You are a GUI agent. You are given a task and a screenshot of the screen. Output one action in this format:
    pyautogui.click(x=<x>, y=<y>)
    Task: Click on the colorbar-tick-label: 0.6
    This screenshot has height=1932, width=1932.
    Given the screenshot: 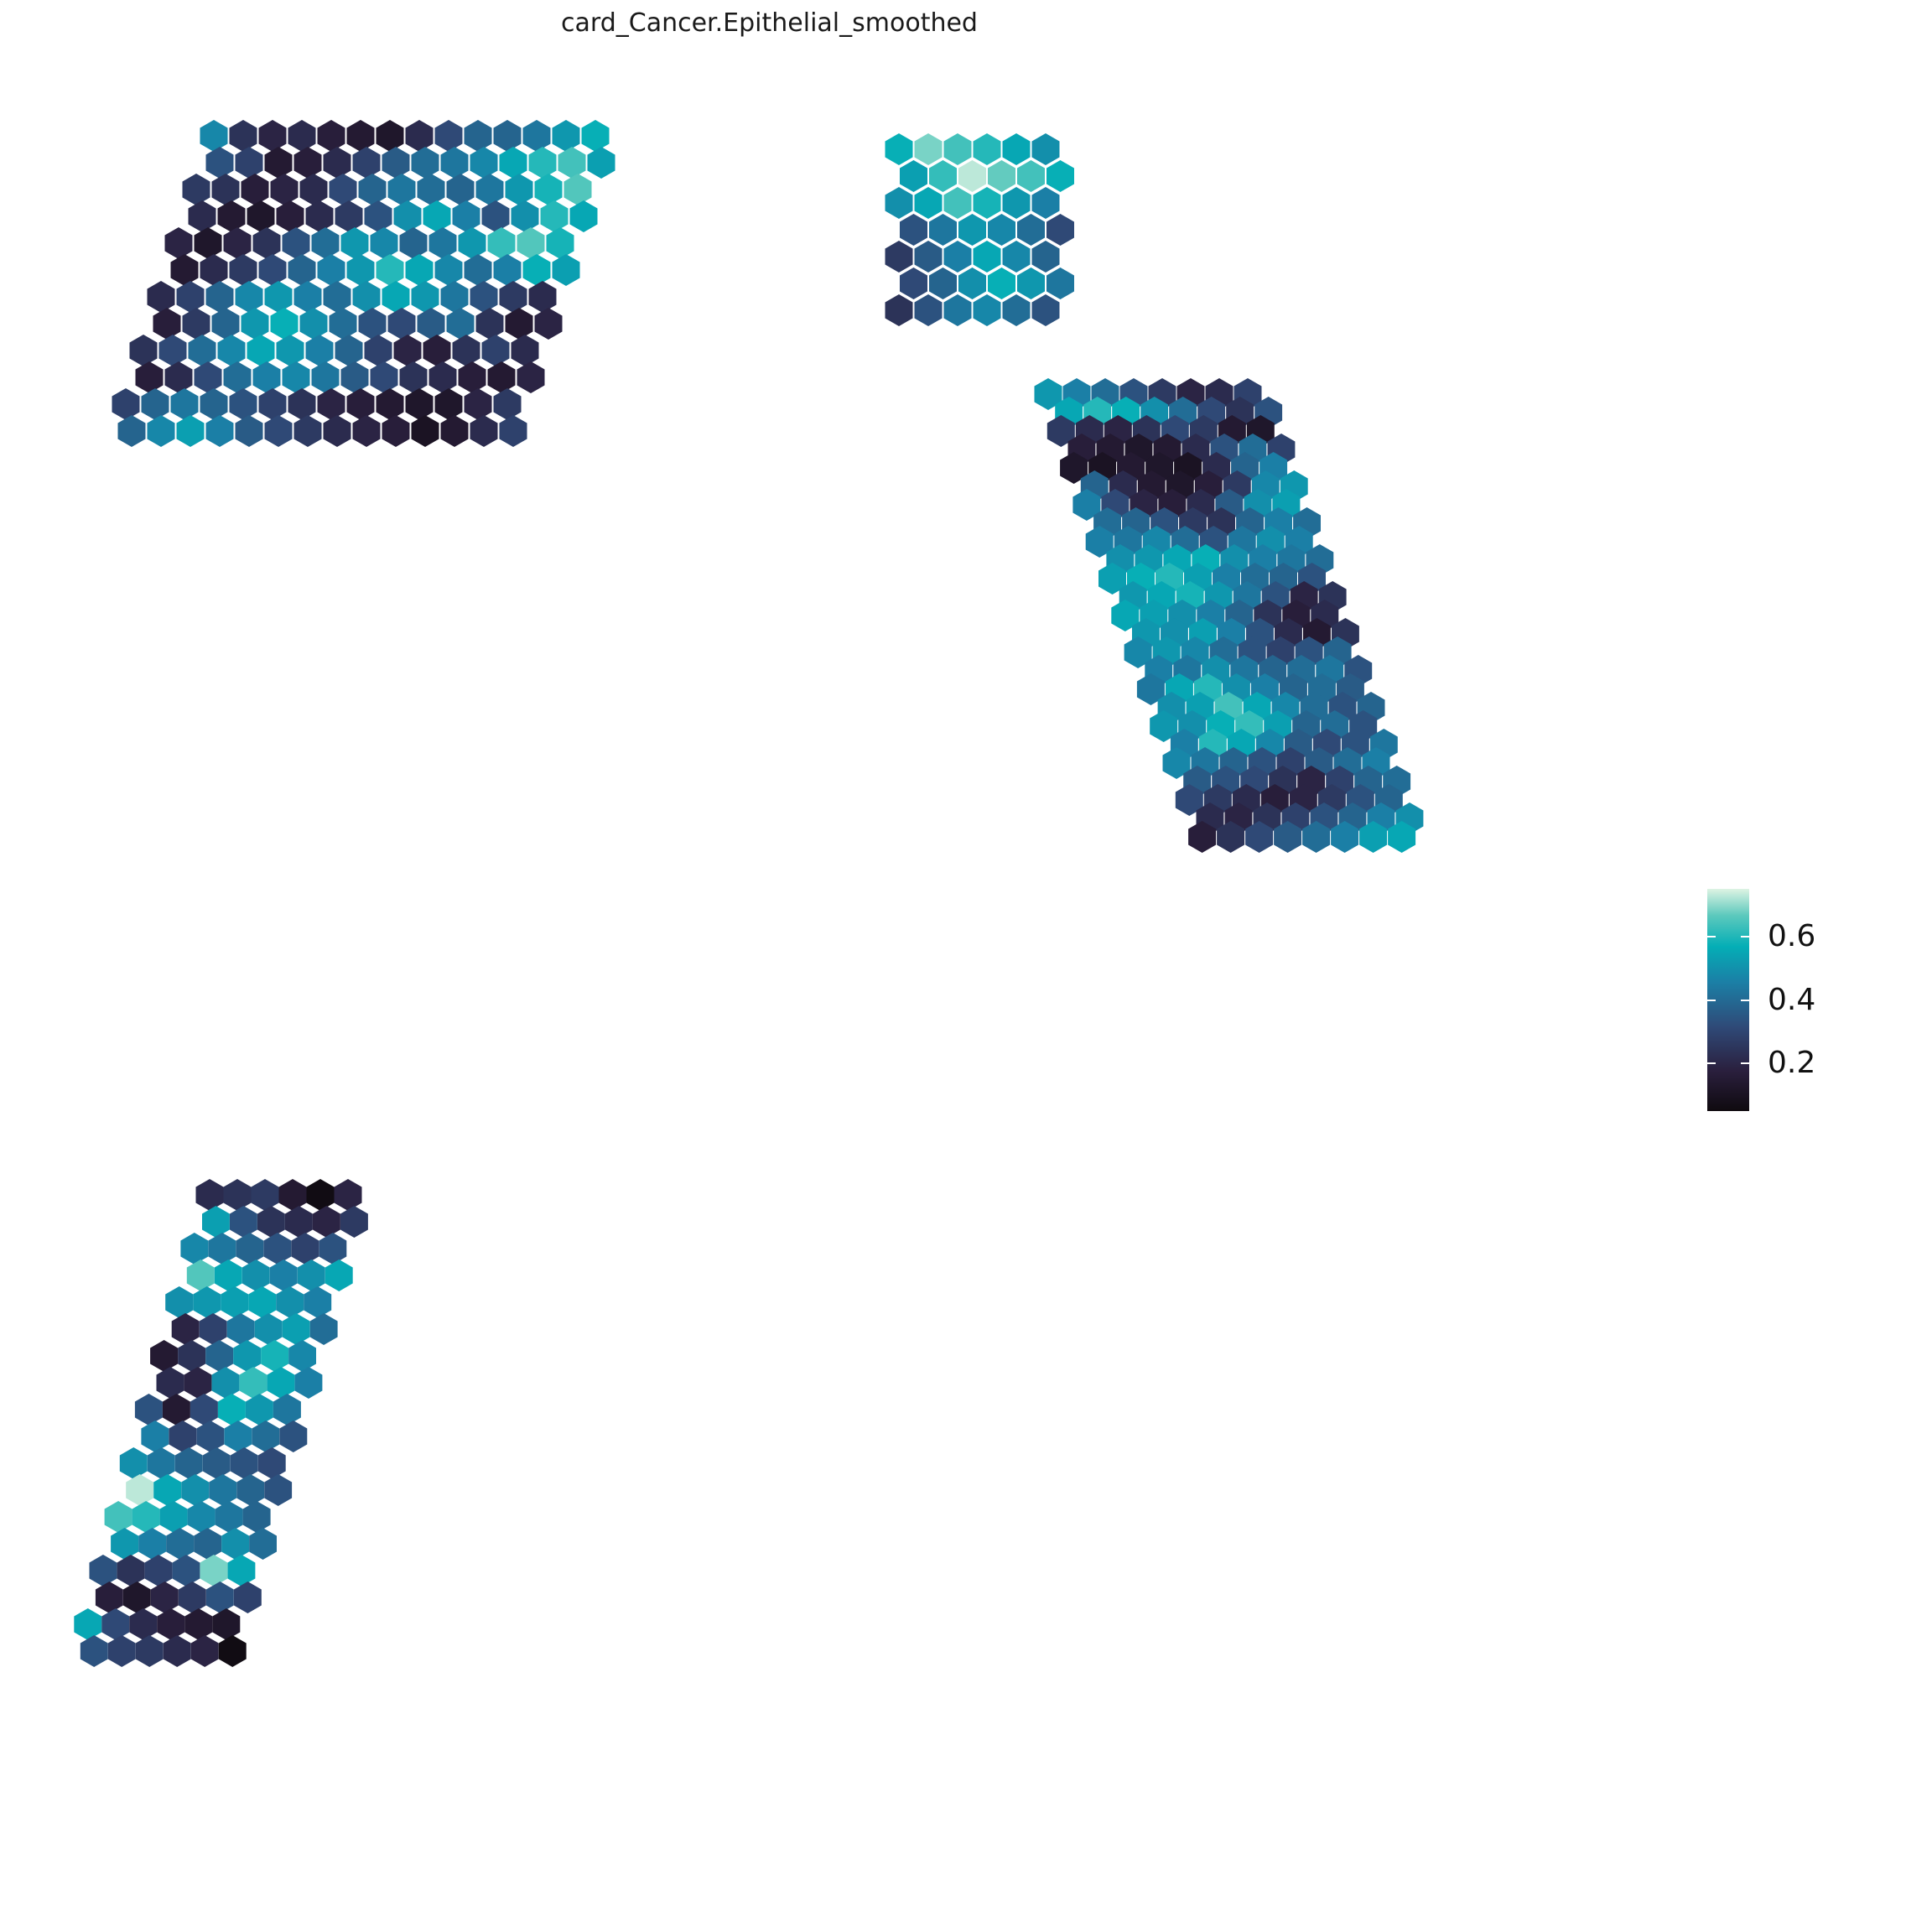 What is the action you would take?
    pyautogui.click(x=1792, y=935)
    